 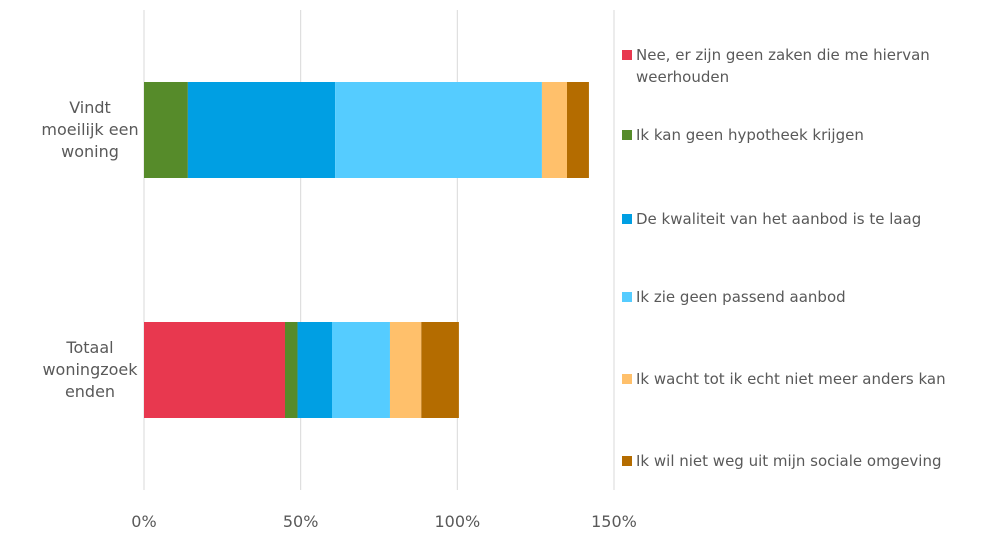 I want to click on category-label: Totaal woningzoekenden, so click(x=90, y=369).